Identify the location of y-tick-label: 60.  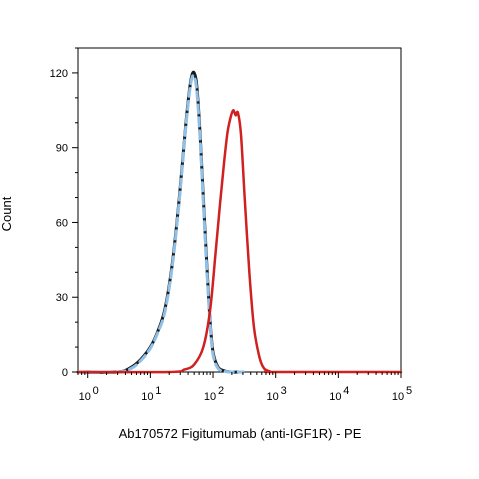
(62, 223).